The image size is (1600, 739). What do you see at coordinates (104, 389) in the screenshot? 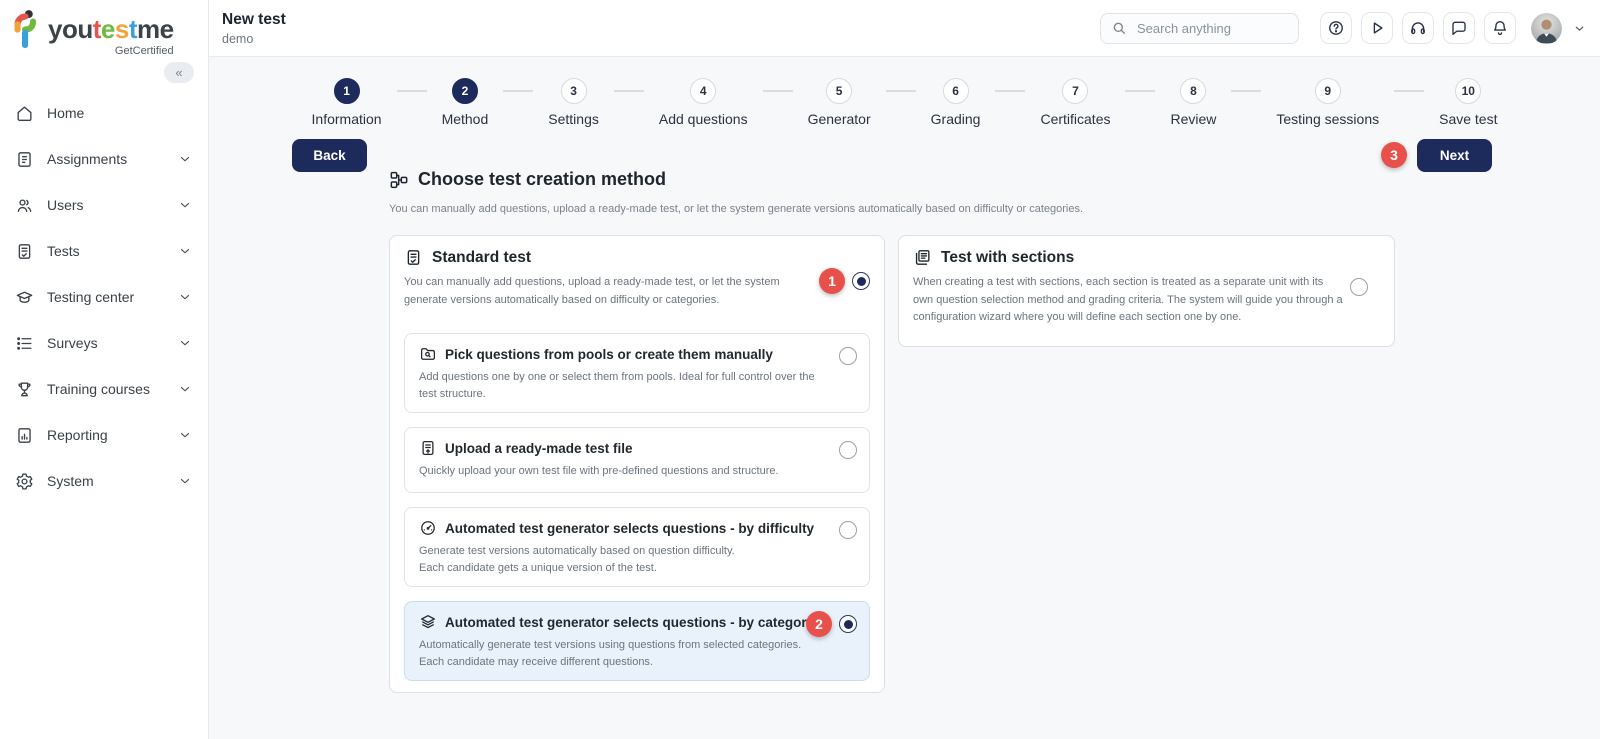
I see `sidebar-item-training-courses: Training courses` at bounding box center [104, 389].